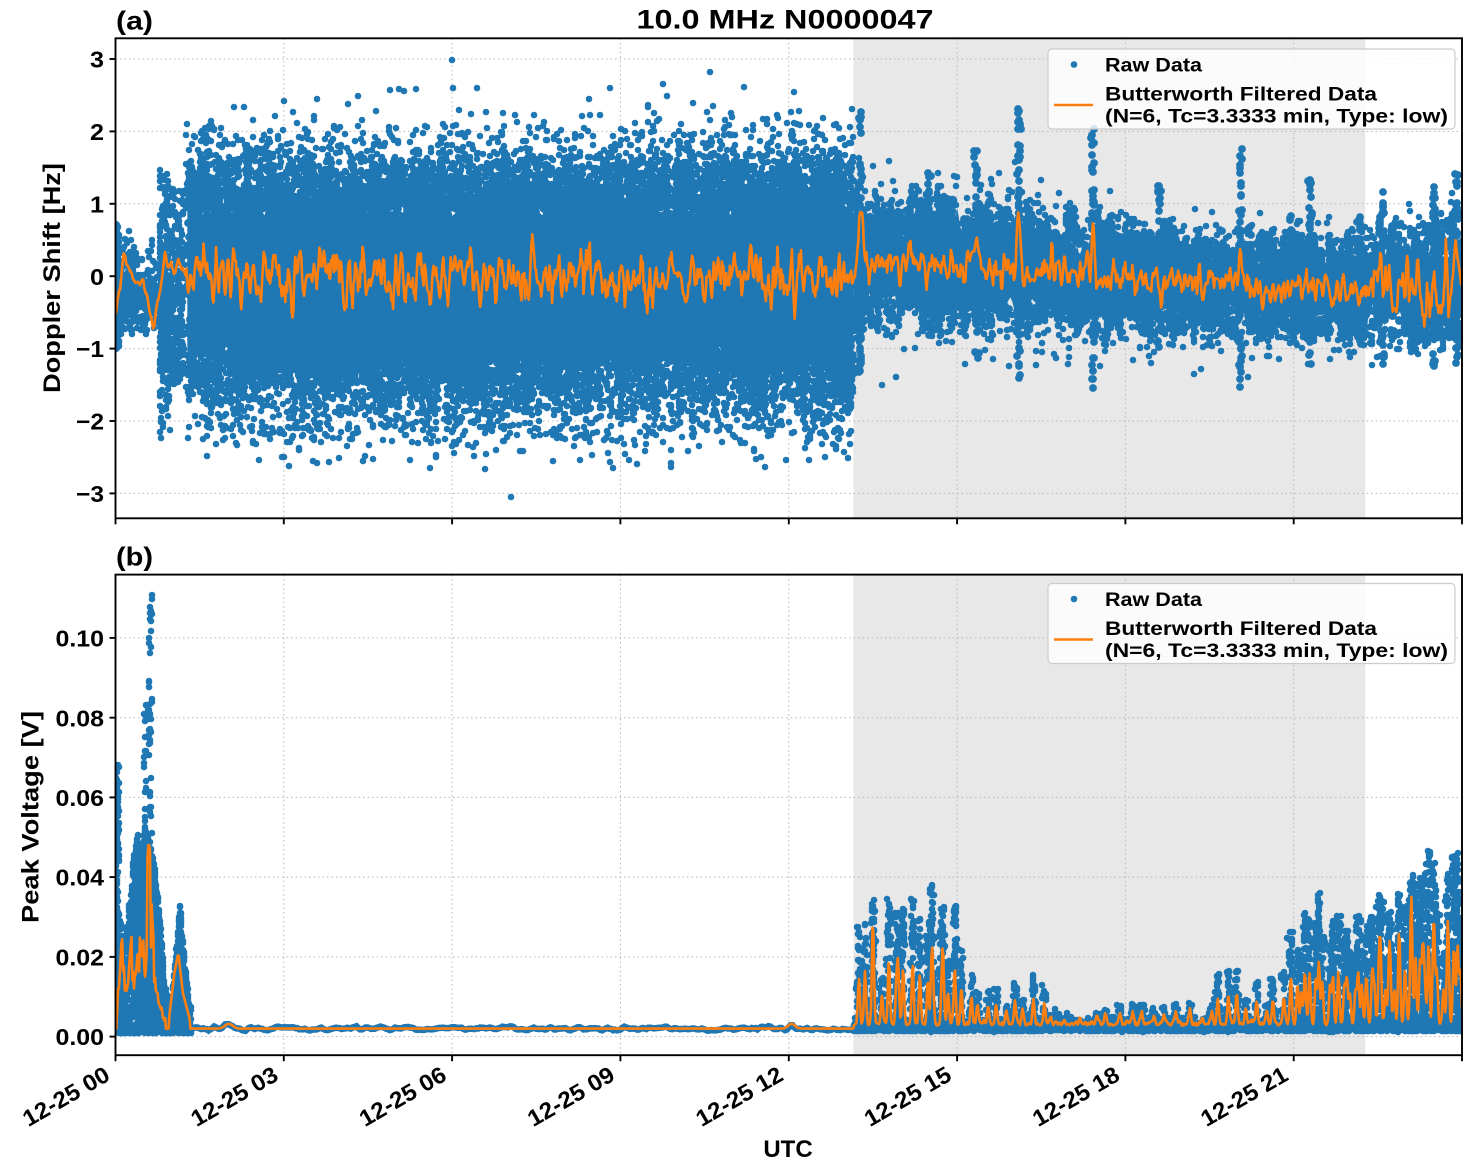  What do you see at coordinates (97, 277) in the screenshot?
I see `svg-text: 0` at bounding box center [97, 277].